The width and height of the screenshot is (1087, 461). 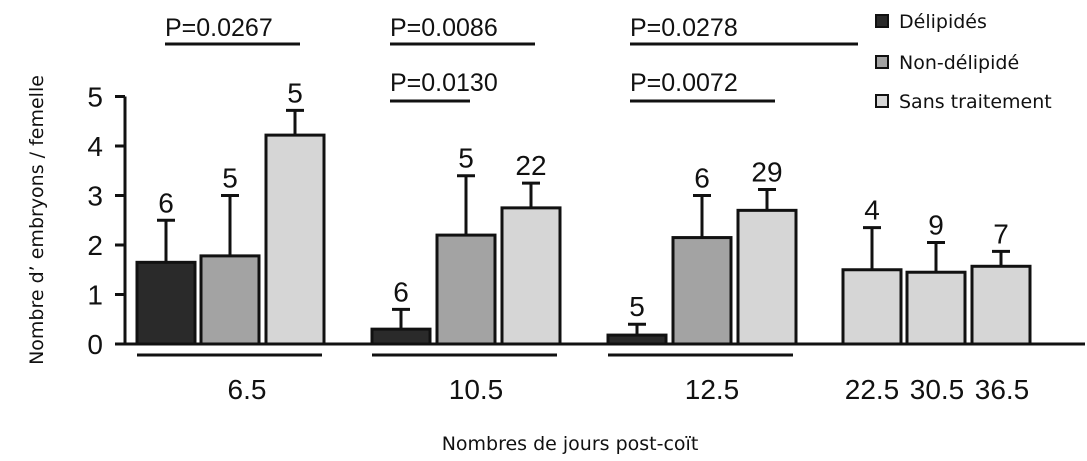 What do you see at coordinates (95, 97) in the screenshot?
I see `y-tick-label: 5` at bounding box center [95, 97].